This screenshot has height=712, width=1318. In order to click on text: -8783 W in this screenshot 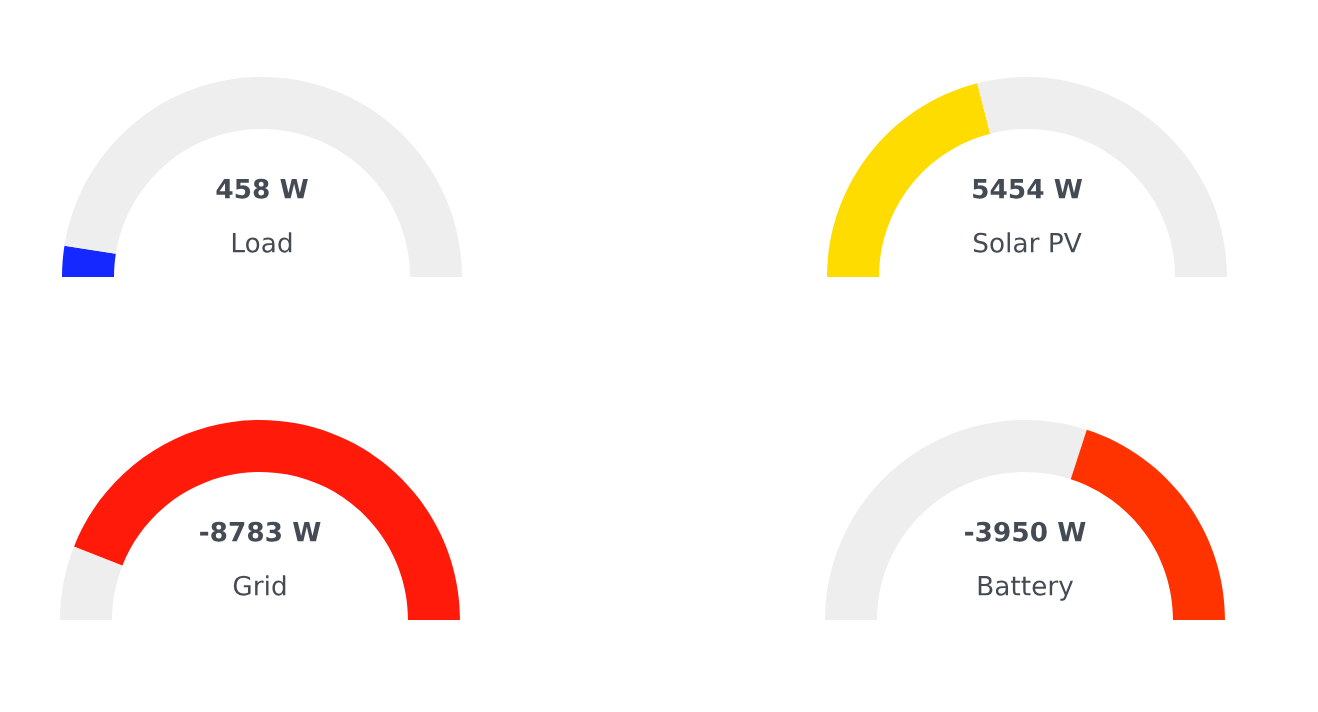, I will do `click(260, 531)`.